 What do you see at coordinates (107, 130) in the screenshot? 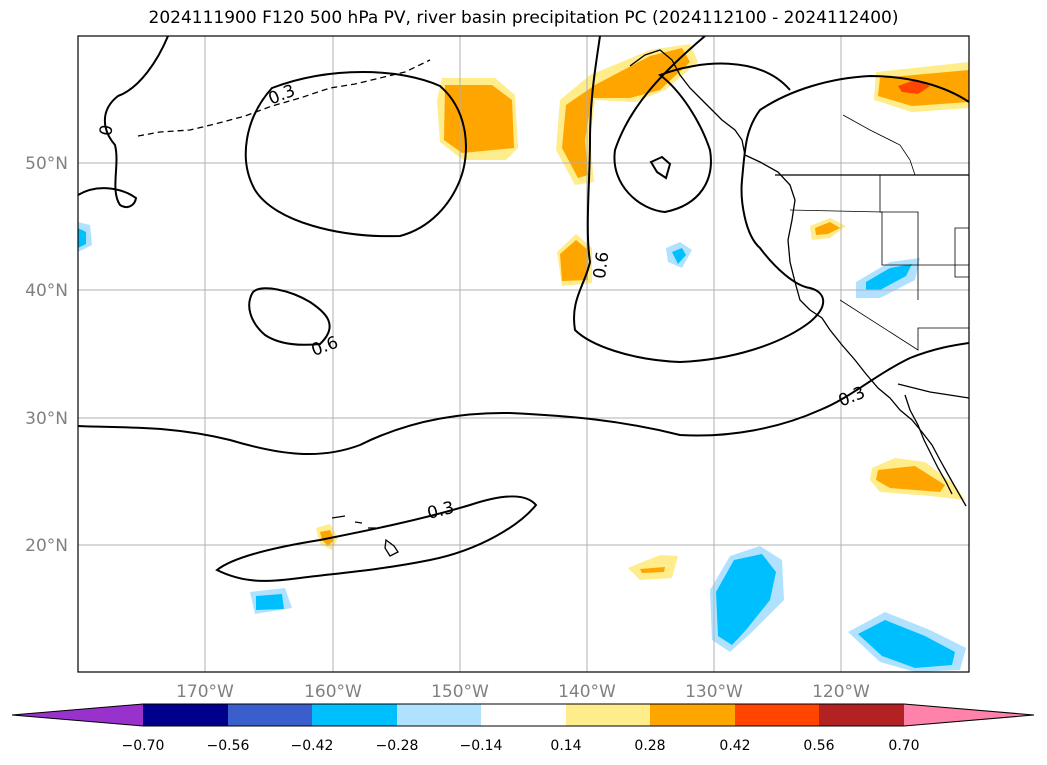
I see `contour-label: 0` at bounding box center [107, 130].